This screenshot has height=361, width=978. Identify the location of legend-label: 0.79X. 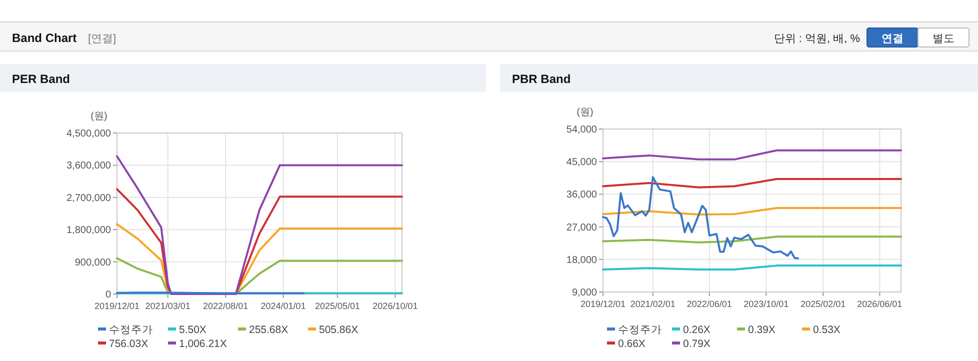
(696, 344).